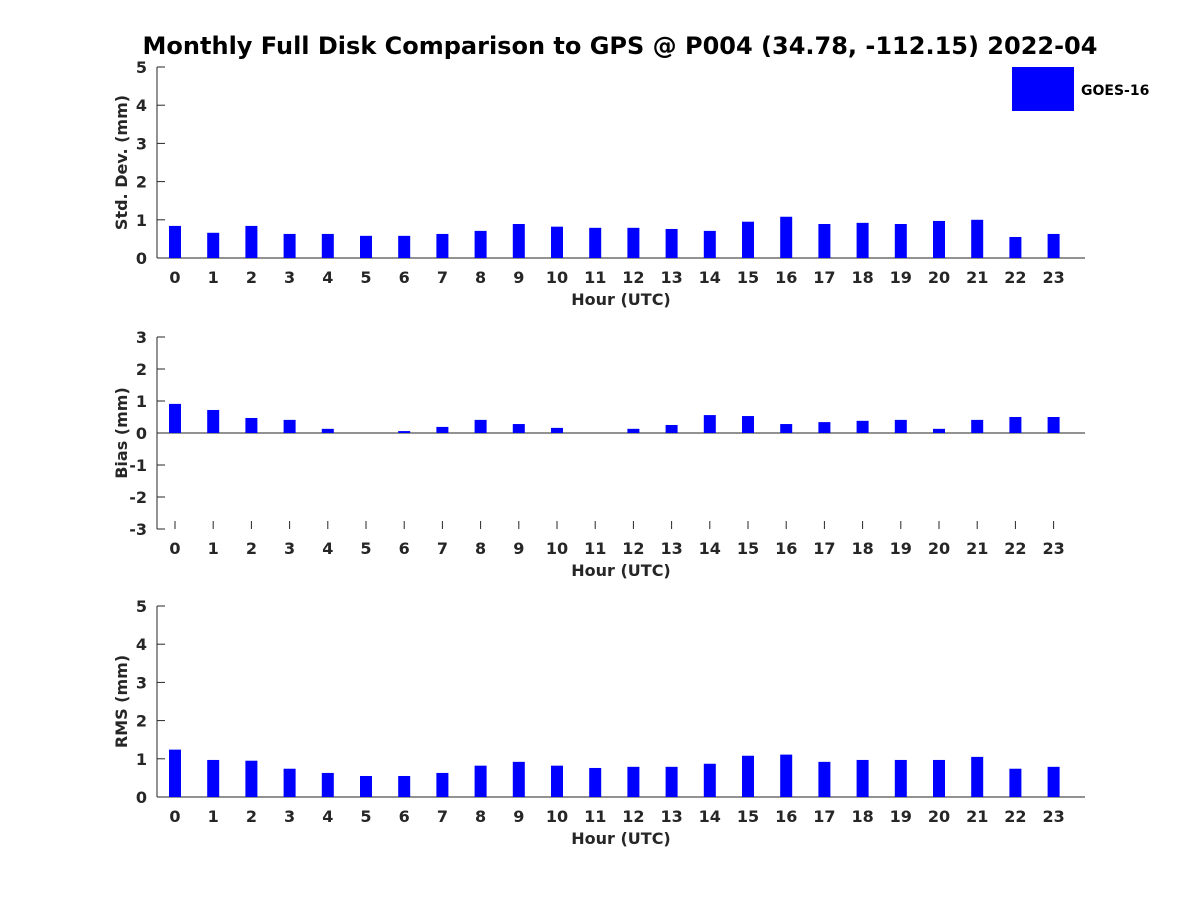 Image resolution: width=1200 pixels, height=900 pixels. What do you see at coordinates (442, 548) in the screenshot?
I see `x-tick-label: 7` at bounding box center [442, 548].